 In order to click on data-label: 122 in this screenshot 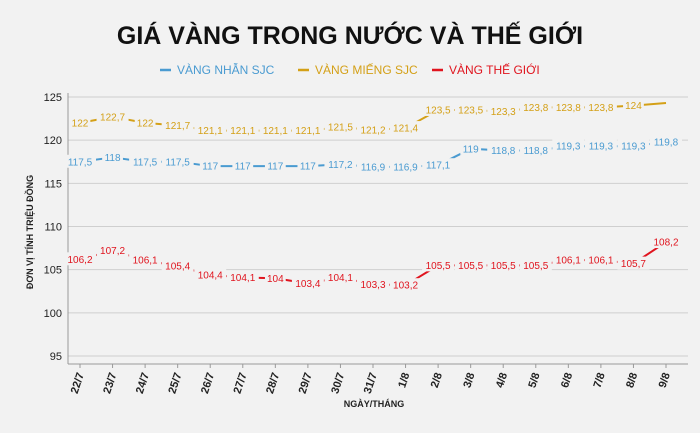, I will do `click(145, 123)`.